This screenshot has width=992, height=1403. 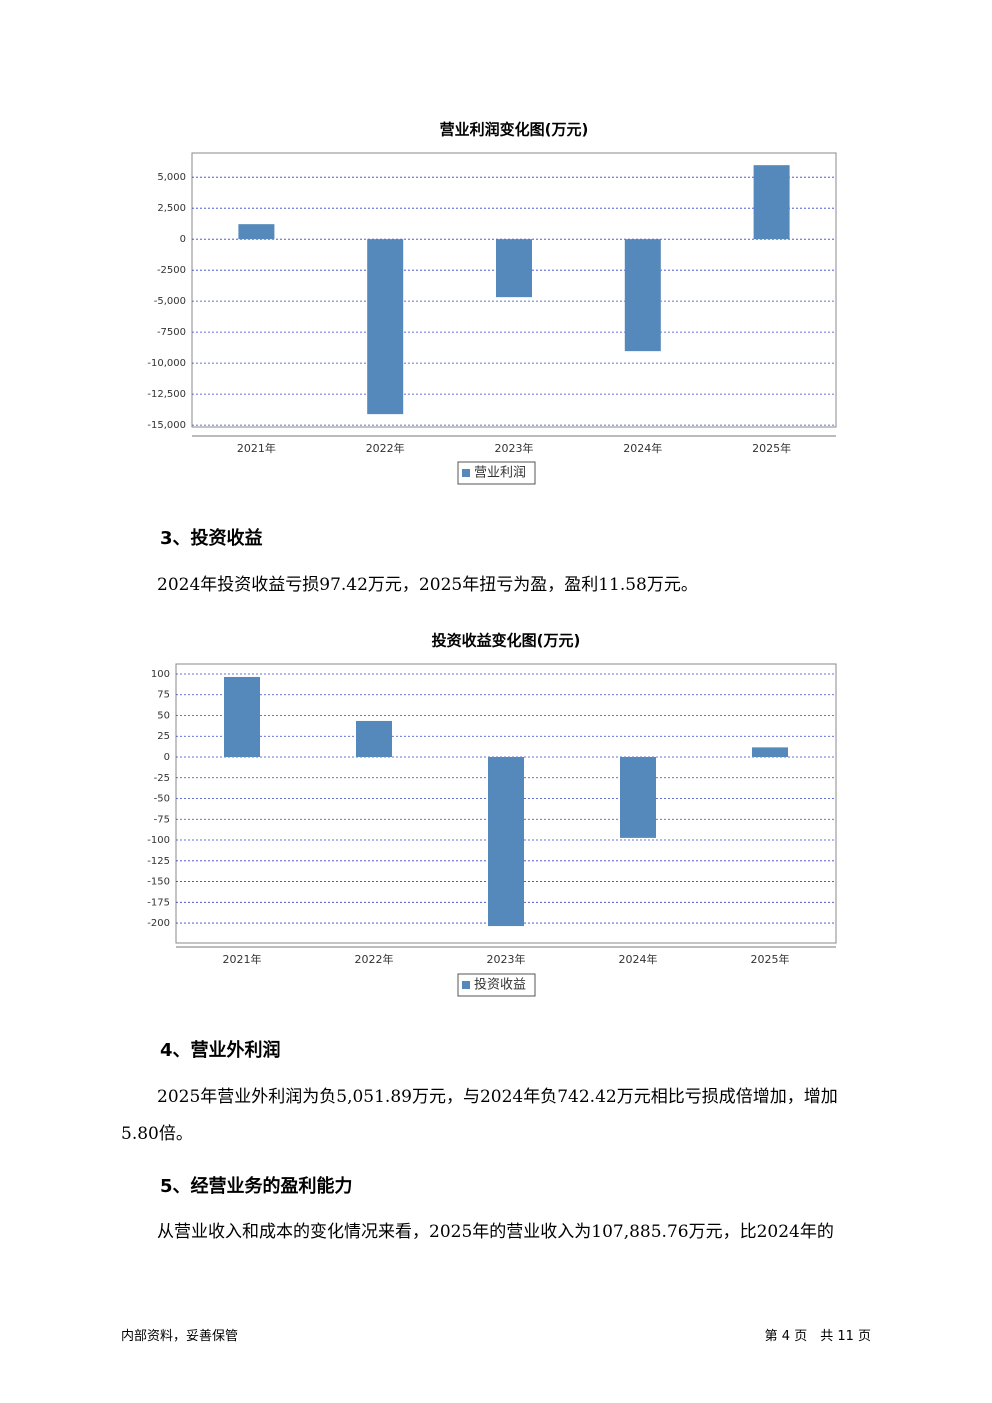 I want to click on y-tick-label: -75, so click(x=162, y=819).